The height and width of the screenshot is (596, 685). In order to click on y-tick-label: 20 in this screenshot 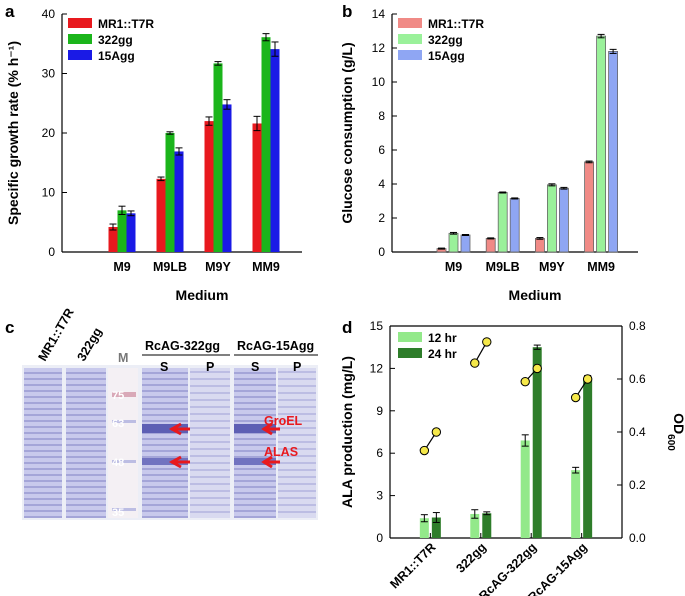, I will do `click(49, 133)`.